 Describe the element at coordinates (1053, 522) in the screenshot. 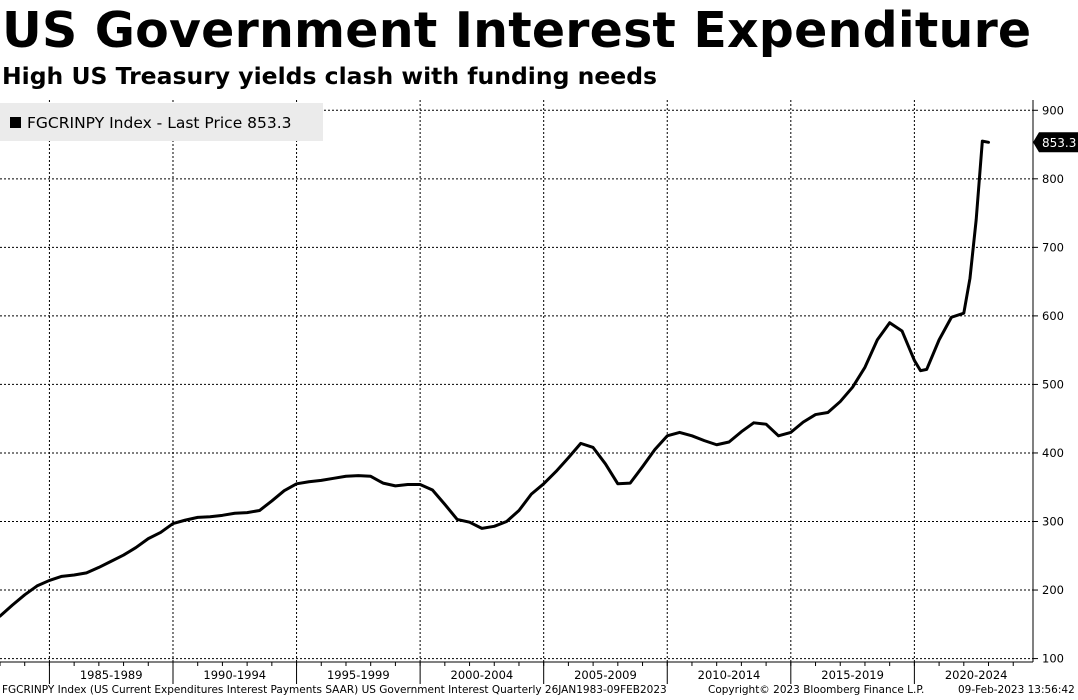

I see `y-tick-label: 300` at that location.